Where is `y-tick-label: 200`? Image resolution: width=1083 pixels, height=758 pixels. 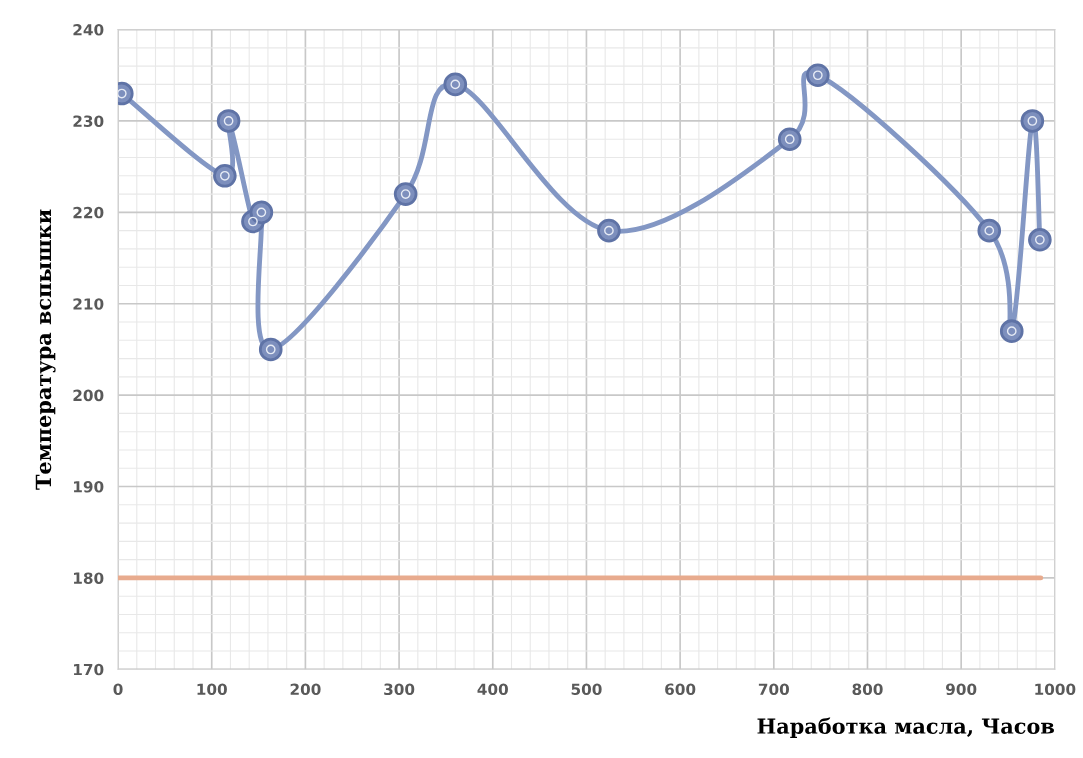
y-tick-label: 200 is located at coordinates (88, 395).